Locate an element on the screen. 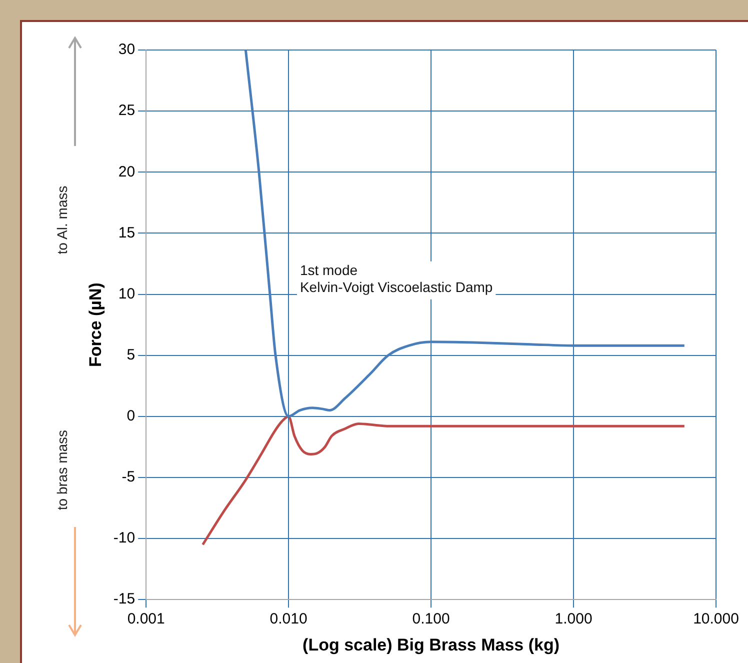 This screenshot has width=748, height=663. x-tick-label: 0.001 is located at coordinates (146, 619).